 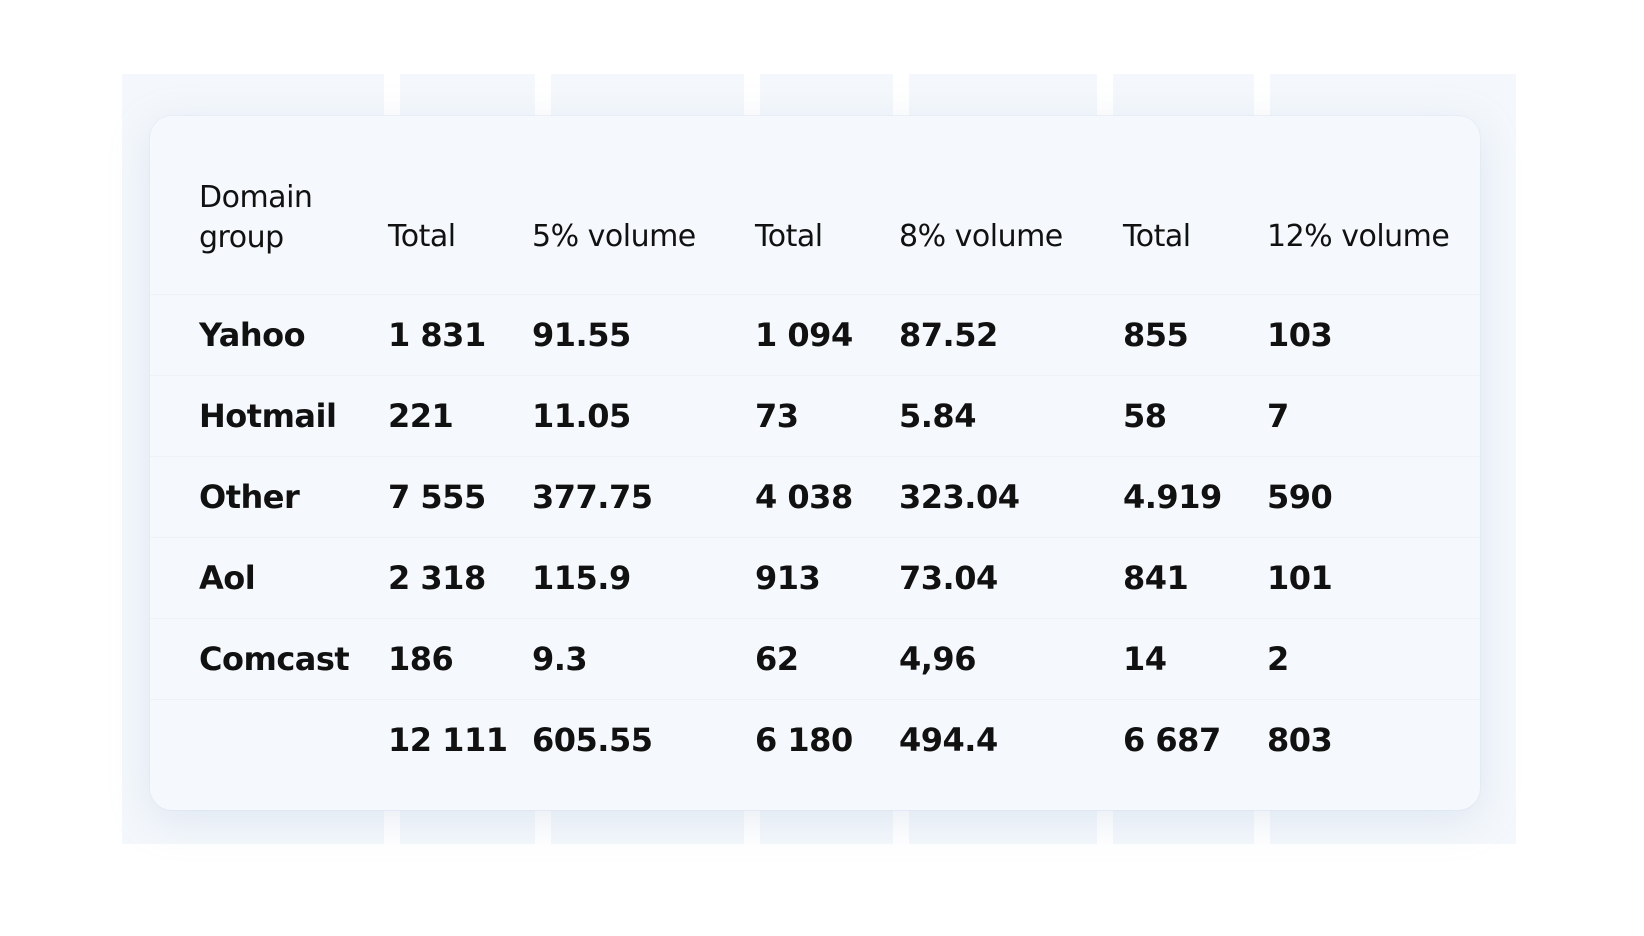 I want to click on row-label, so click(x=262, y=739).